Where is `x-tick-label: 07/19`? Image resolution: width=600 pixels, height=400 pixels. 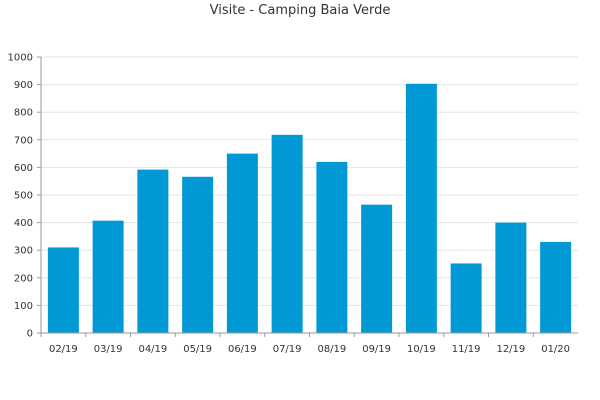 x-tick-label: 07/19 is located at coordinates (287, 349).